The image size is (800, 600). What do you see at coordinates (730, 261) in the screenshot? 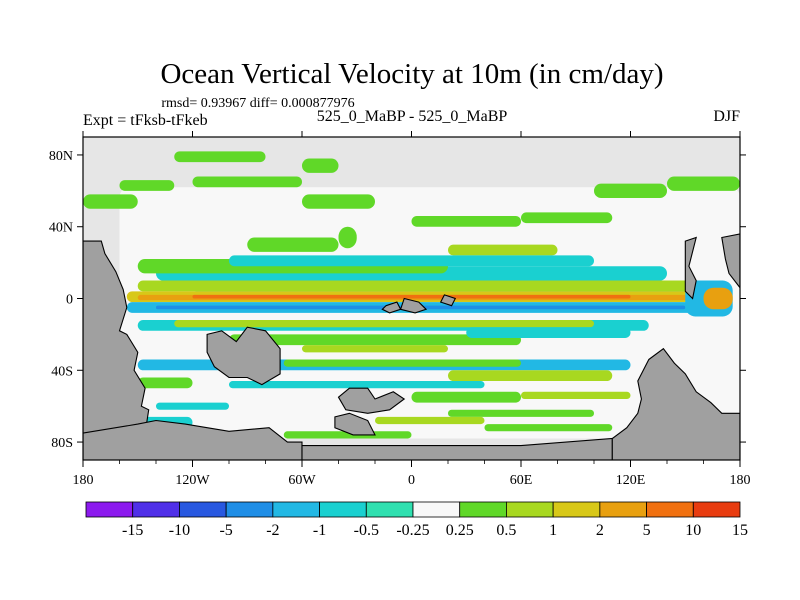
I see `land-east-edge` at bounding box center [730, 261].